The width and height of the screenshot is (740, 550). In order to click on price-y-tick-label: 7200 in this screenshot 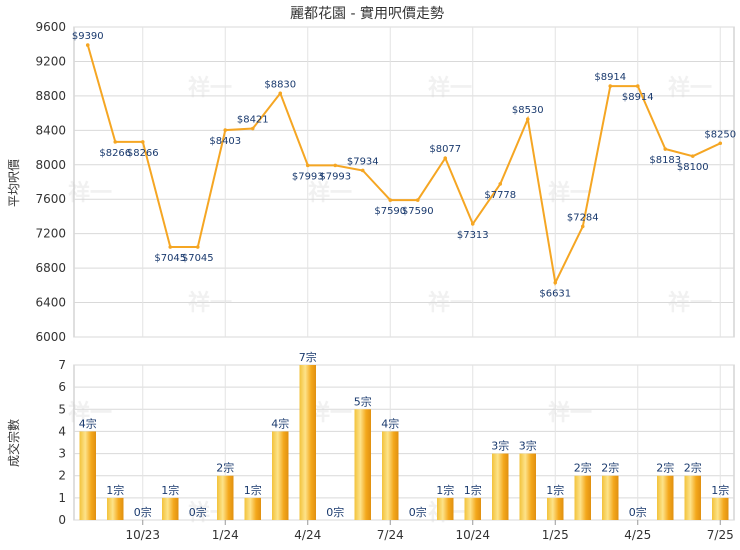, I will do `click(50, 234)`.